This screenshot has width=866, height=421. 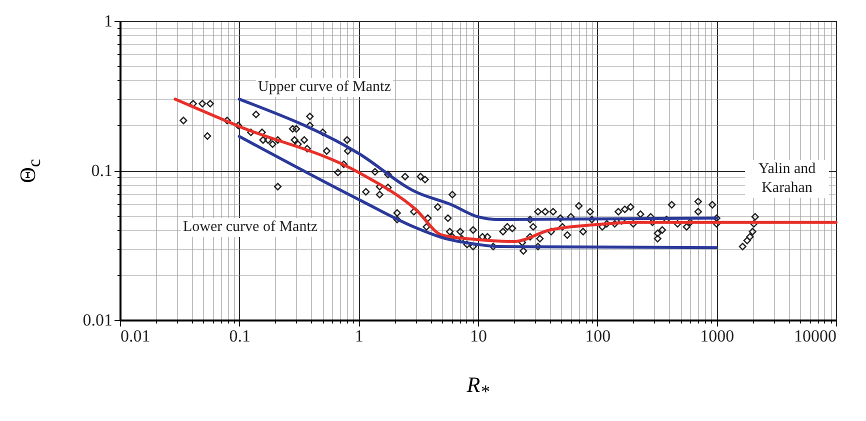 I want to click on x-tick-label: 0.1, so click(x=239, y=336).